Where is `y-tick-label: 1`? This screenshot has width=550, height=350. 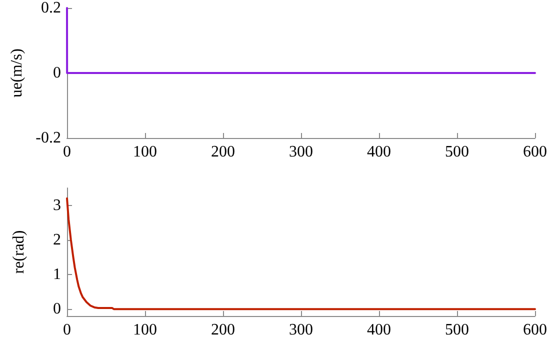
y-tick-label: 1 is located at coordinates (57, 274).